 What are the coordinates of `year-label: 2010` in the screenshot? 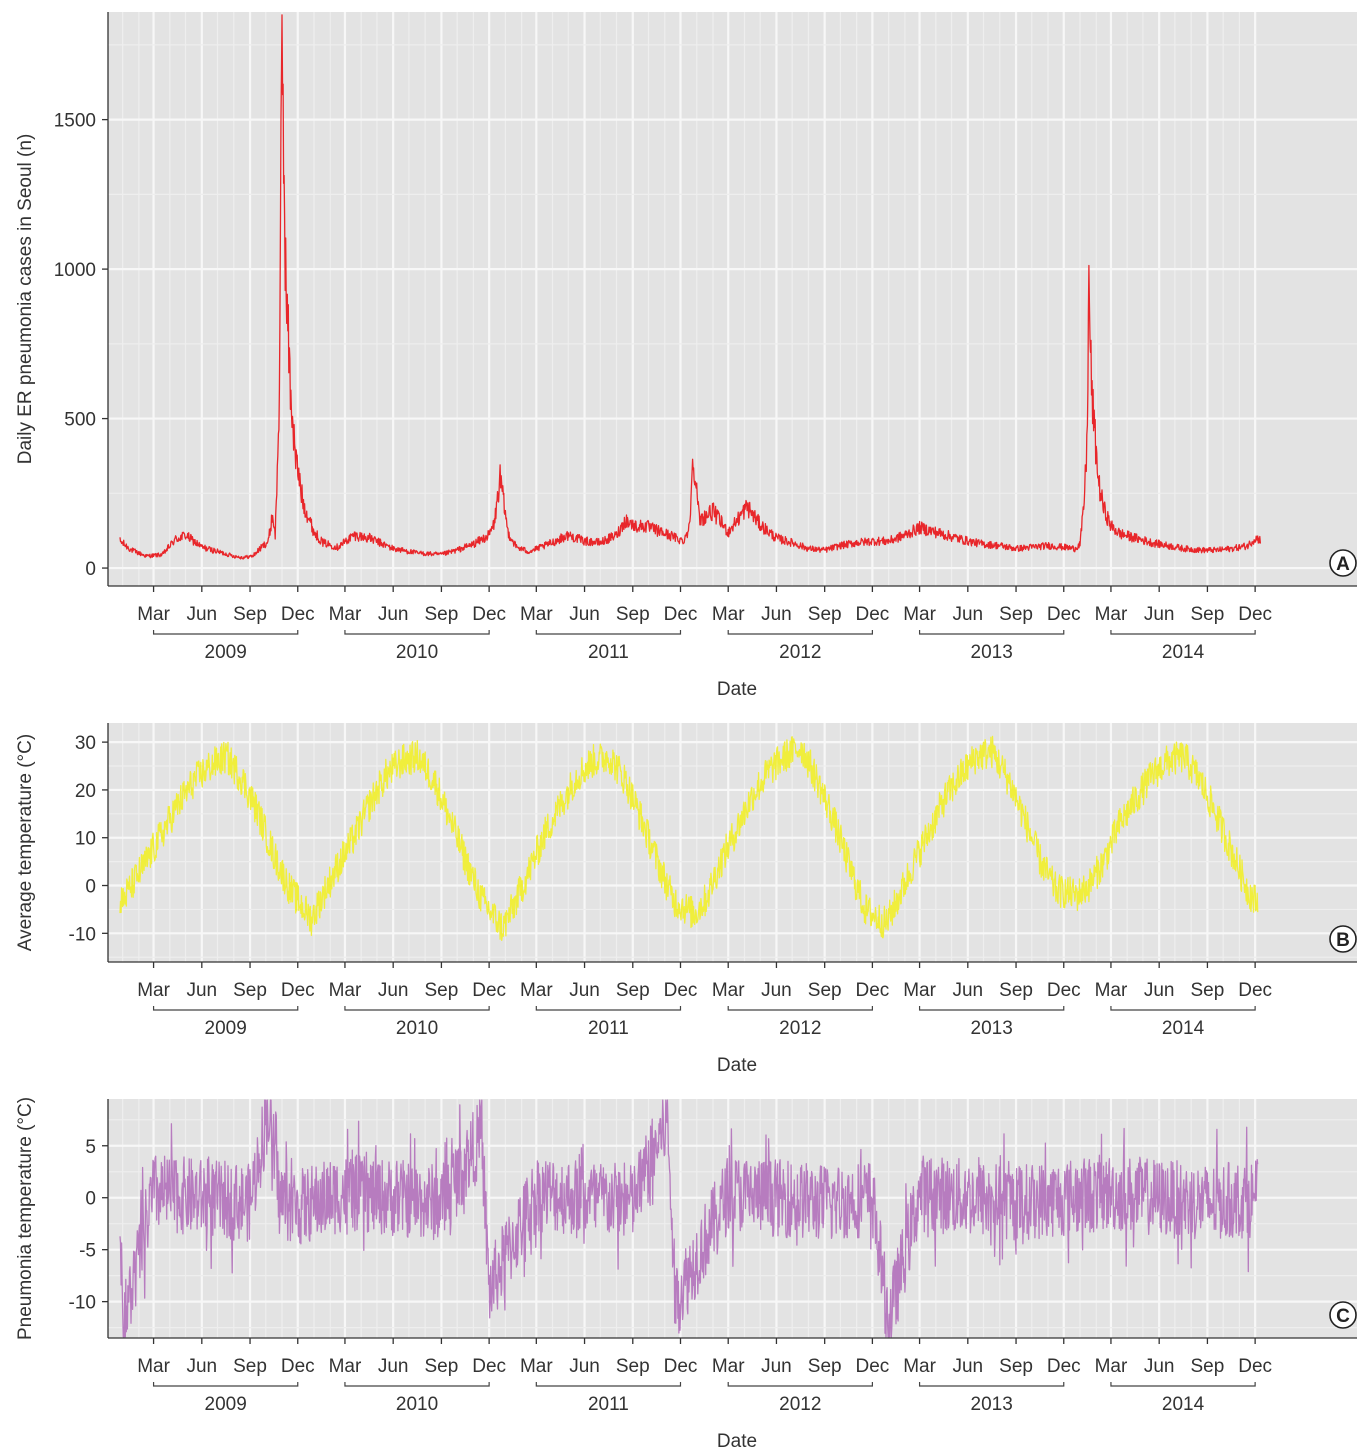 It's located at (417, 652).